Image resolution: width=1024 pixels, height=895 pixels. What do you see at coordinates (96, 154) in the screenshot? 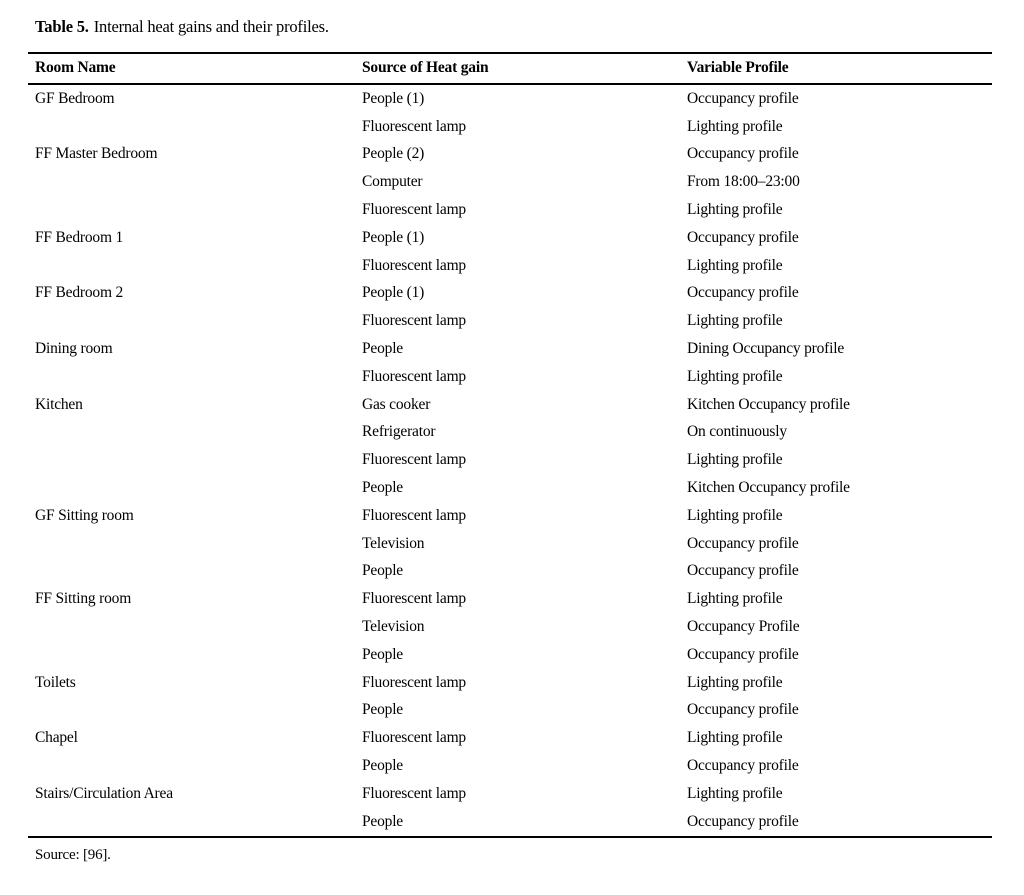
I see `cell-room-name: FF Master Bedroom` at bounding box center [96, 154].